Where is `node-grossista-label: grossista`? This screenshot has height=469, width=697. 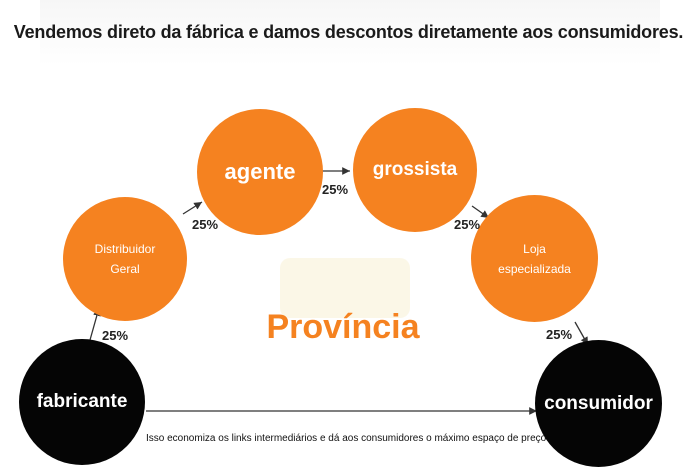 node-grossista-label: grossista is located at coordinates (415, 169).